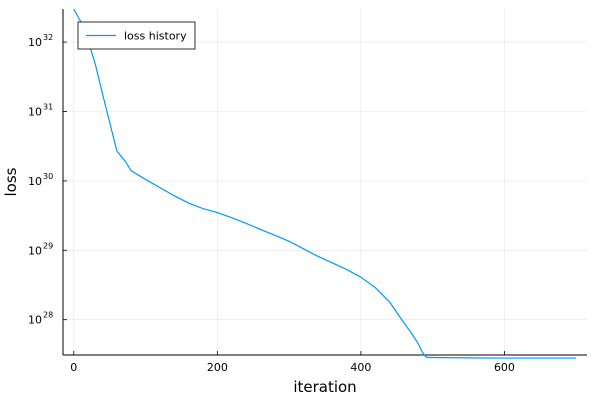 This screenshot has width=600, height=400. I want to click on y-tick-label: 10 31, so click(40, 111).